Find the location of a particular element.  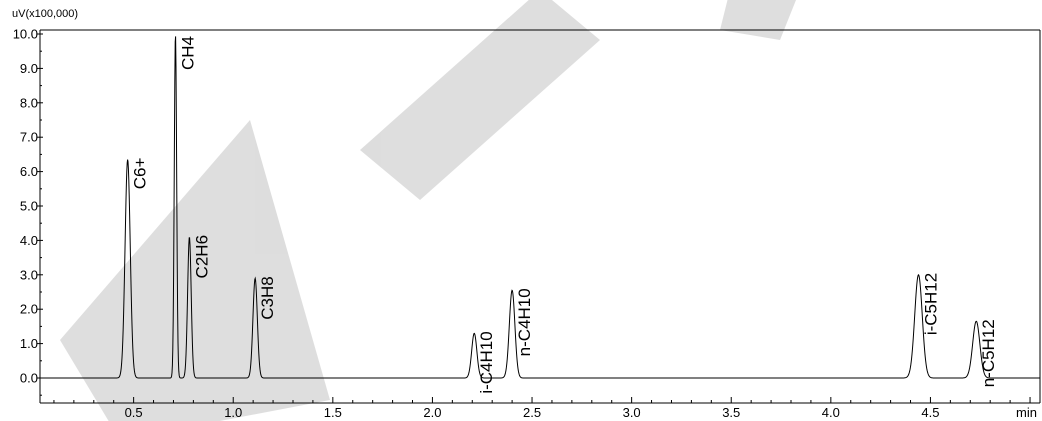

y-tick-label: 0.0 is located at coordinates (29, 378).